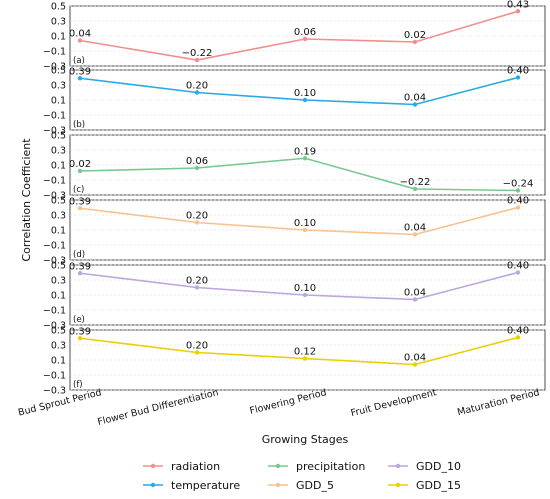 This screenshot has height=499, width=550. I want to click on panel-label: (d), so click(79, 255).